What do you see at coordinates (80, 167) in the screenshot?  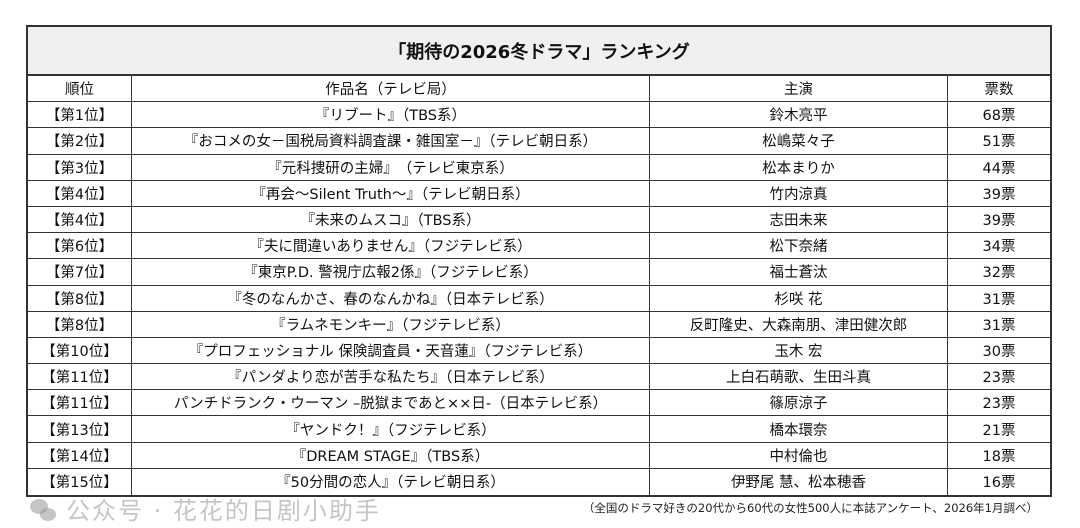 I see `cell-rank: 【第3位】` at bounding box center [80, 167].